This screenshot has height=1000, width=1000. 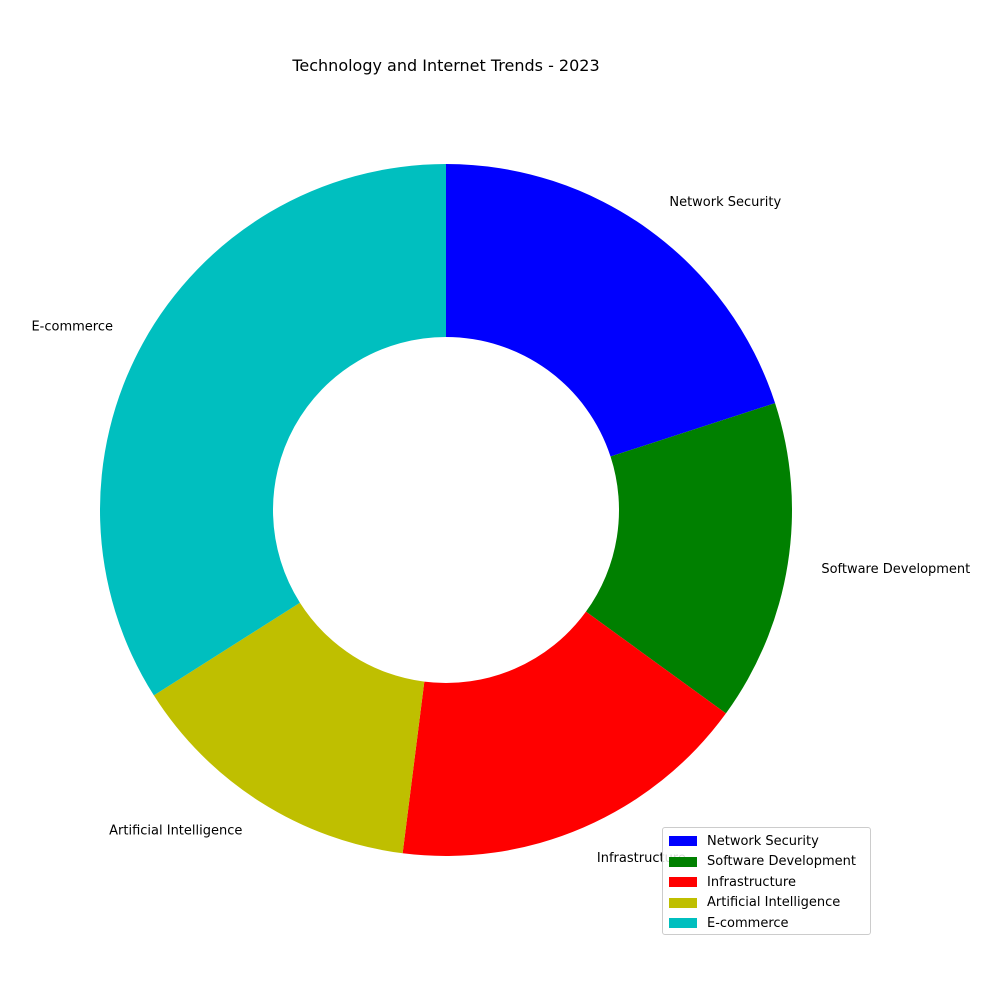 I want to click on slice-network-security, so click(x=611, y=310).